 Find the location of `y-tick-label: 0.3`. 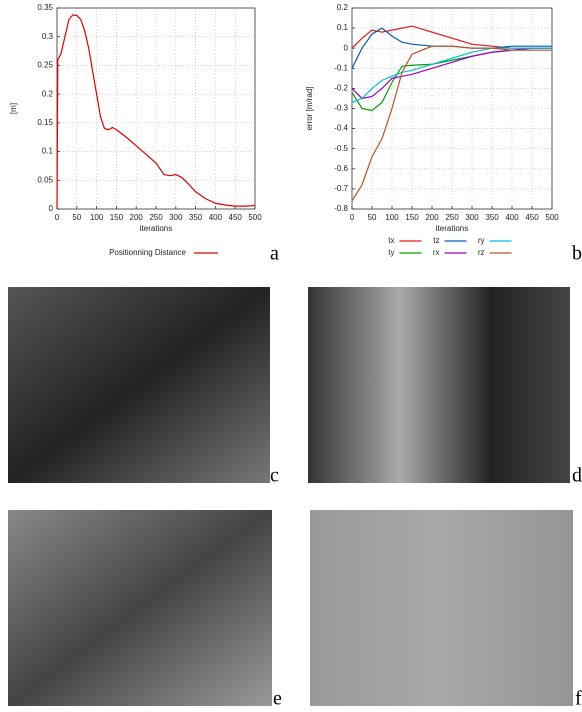

y-tick-label: 0.3 is located at coordinates (48, 36).